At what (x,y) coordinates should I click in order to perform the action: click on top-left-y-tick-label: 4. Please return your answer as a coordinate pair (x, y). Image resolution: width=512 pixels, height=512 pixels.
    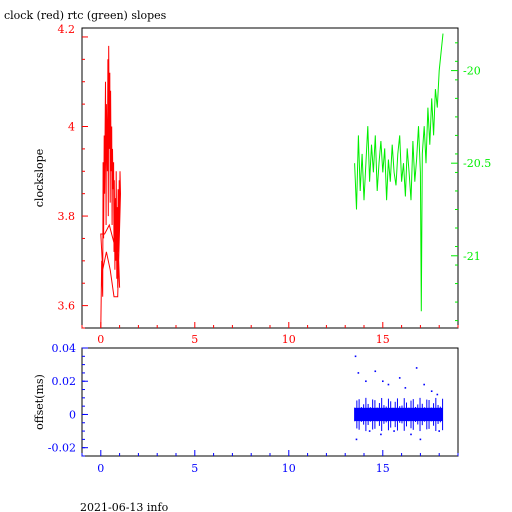
    Looking at the image, I should click on (71, 127).